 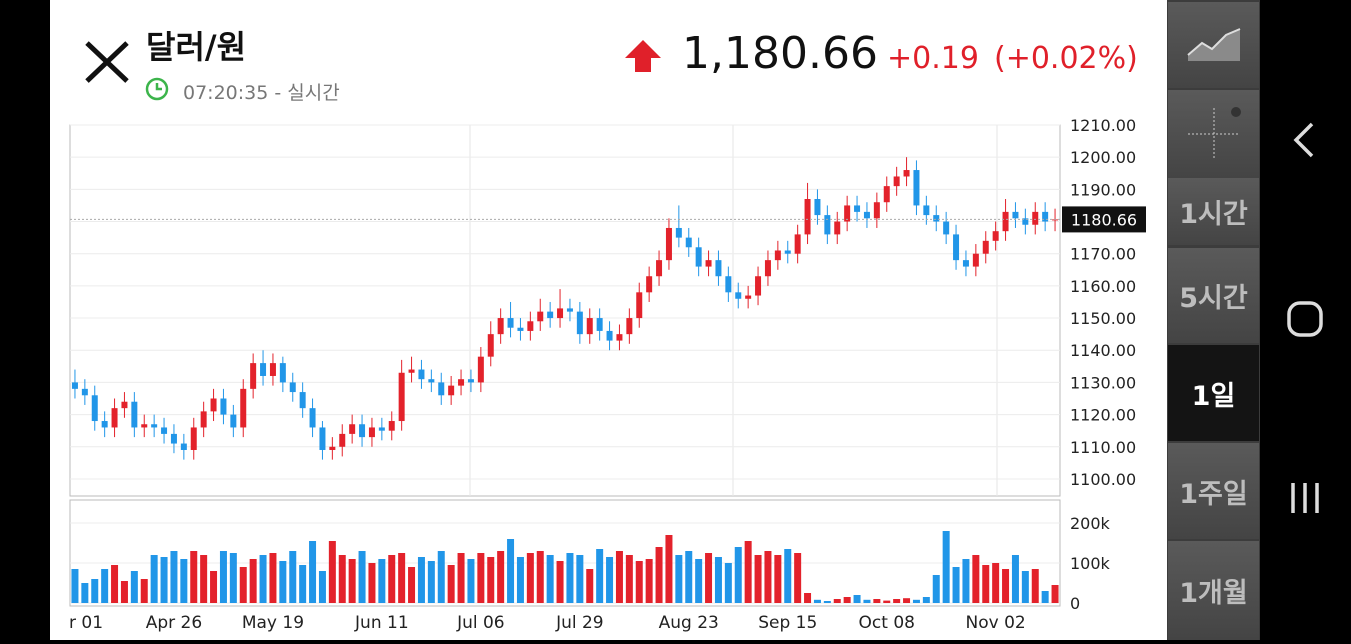 I want to click on volume-plot-frame, so click(x=565, y=553).